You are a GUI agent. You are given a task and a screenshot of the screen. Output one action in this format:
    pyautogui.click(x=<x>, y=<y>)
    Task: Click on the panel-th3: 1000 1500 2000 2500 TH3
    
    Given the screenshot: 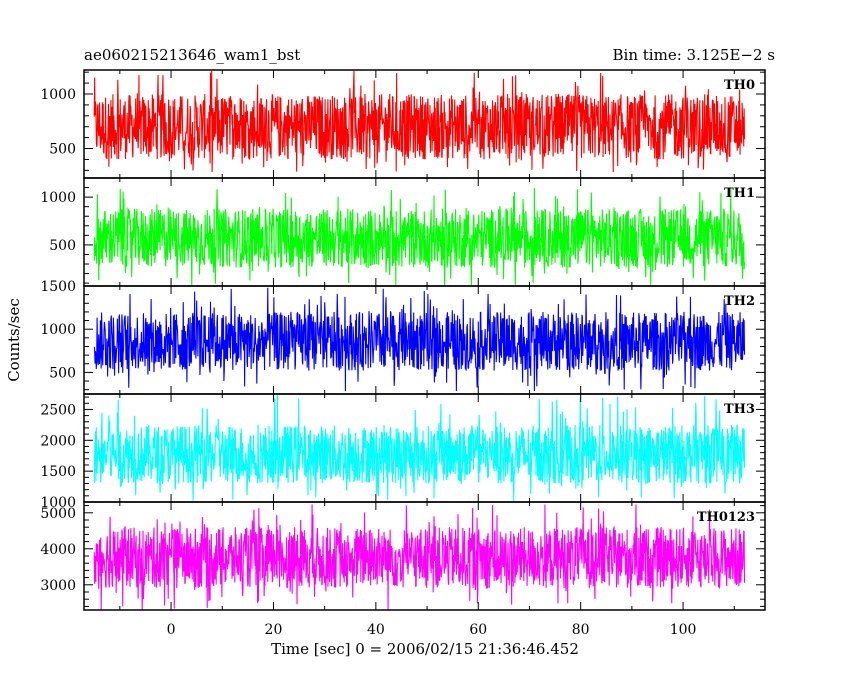 What is the action you would take?
    pyautogui.click(x=403, y=452)
    